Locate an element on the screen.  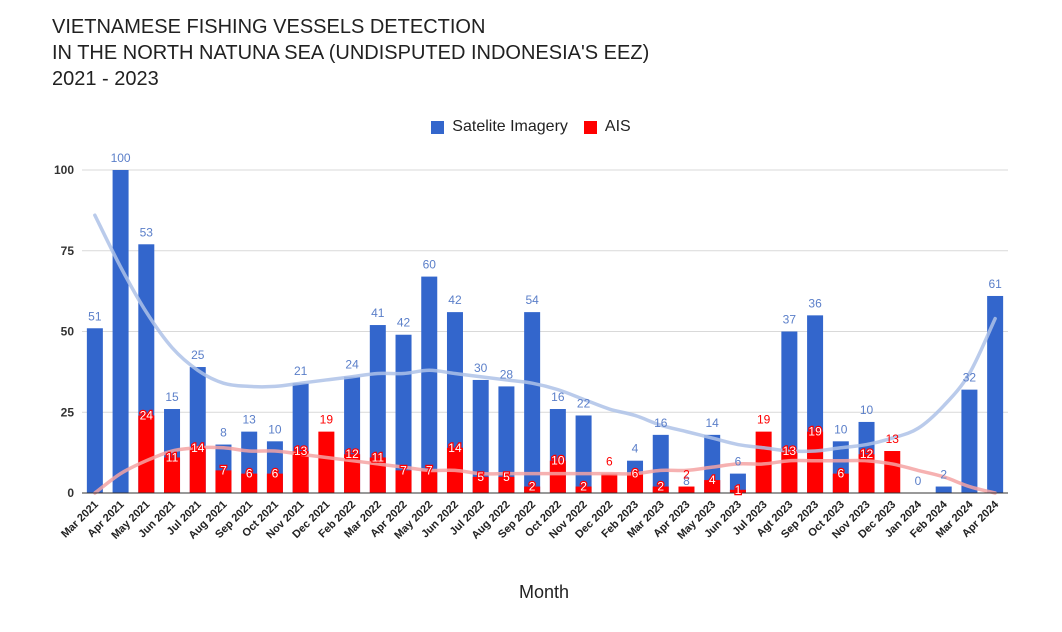
data-label-satellite: 32 is located at coordinates (970, 378).